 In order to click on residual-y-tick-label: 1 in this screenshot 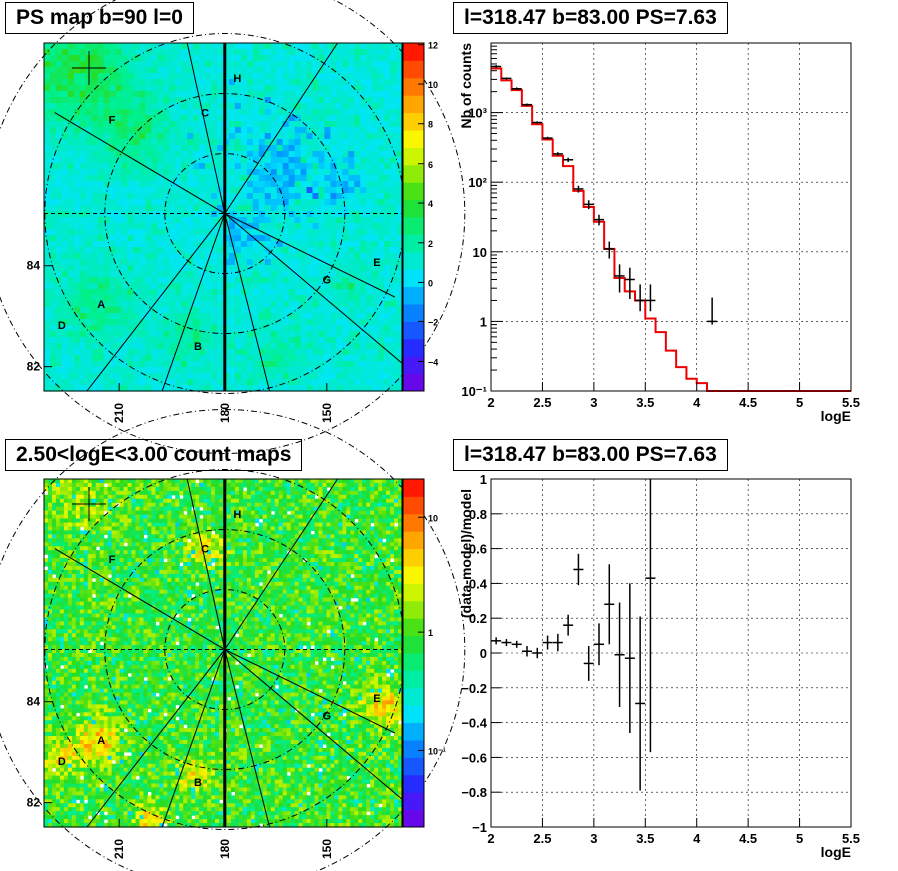, I will do `click(483, 479)`.